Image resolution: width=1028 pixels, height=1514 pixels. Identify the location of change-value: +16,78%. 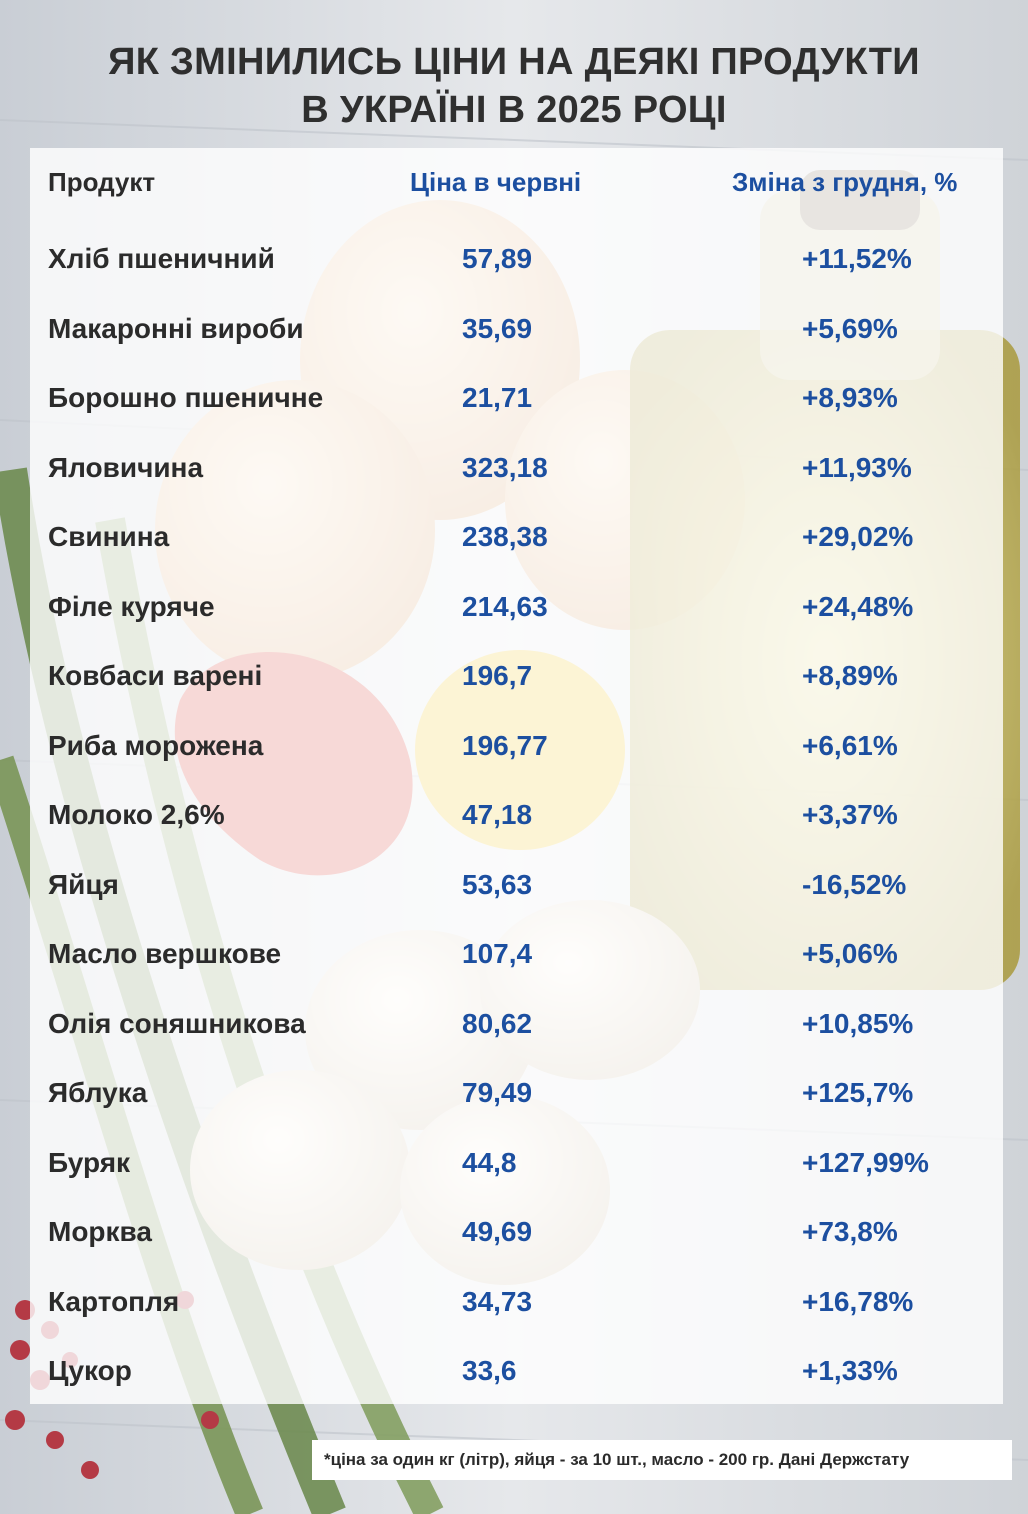
(858, 1301).